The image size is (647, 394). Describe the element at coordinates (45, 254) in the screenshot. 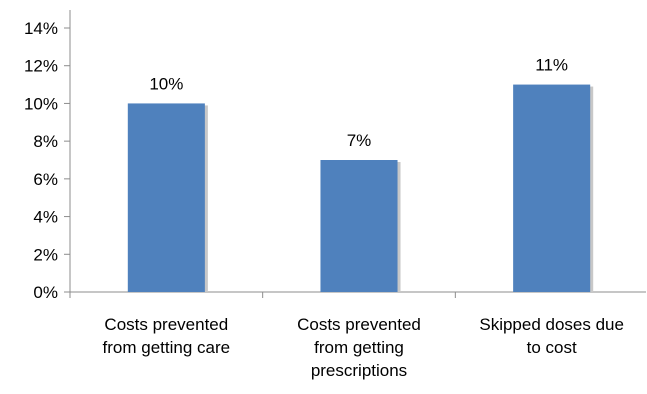

I see `y-tick-label: 2%` at that location.